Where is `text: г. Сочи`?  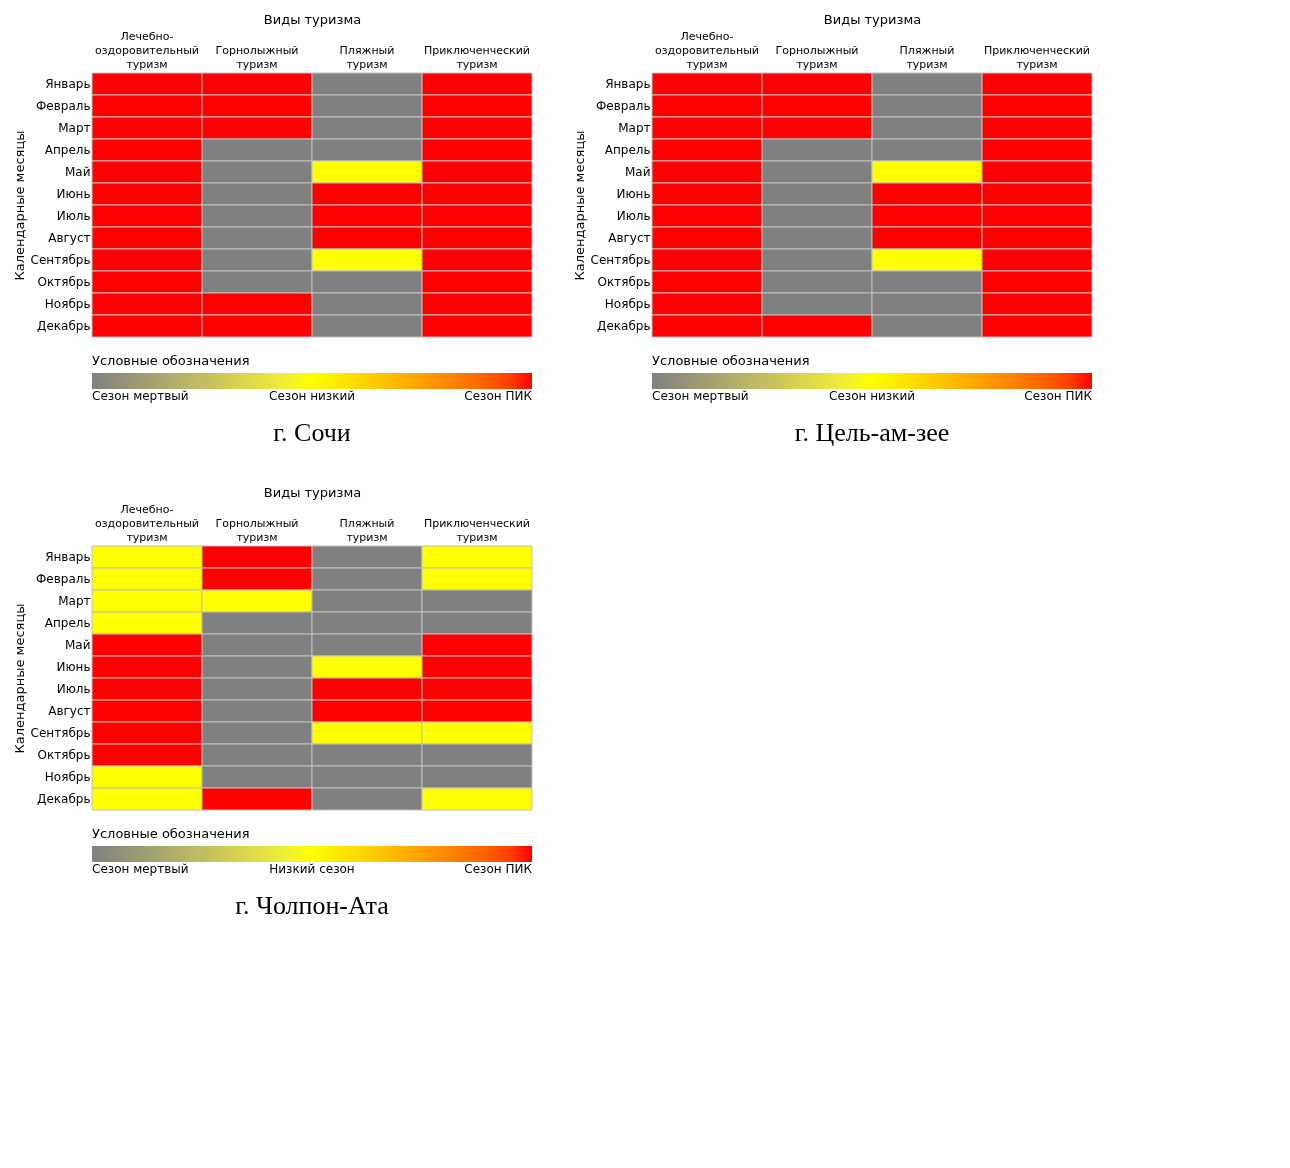 text: г. Сочи is located at coordinates (312, 432).